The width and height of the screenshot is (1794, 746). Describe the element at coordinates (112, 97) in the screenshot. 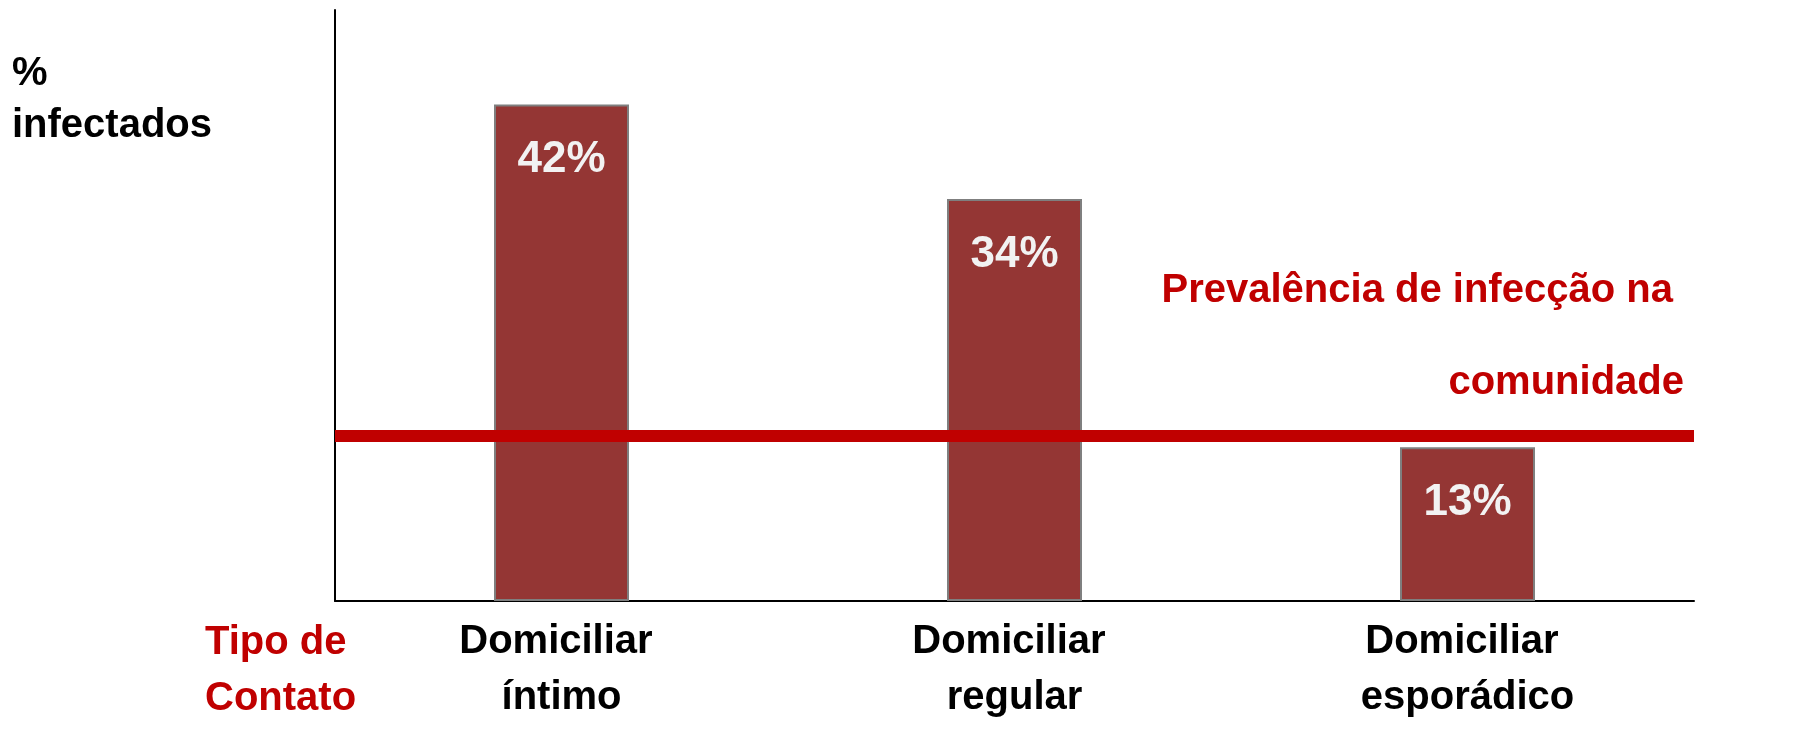

I see `y-axis-title: % infectados` at that location.